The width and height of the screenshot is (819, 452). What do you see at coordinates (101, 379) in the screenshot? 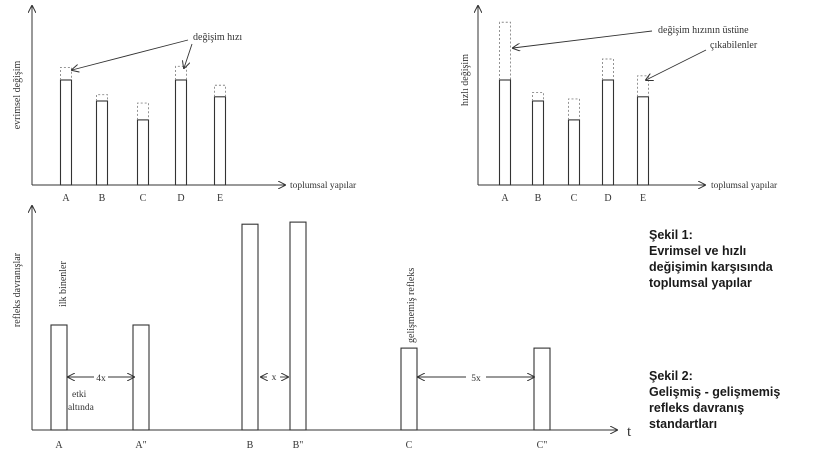
I see `chart3-gap-4x-label: 4x` at bounding box center [101, 379].